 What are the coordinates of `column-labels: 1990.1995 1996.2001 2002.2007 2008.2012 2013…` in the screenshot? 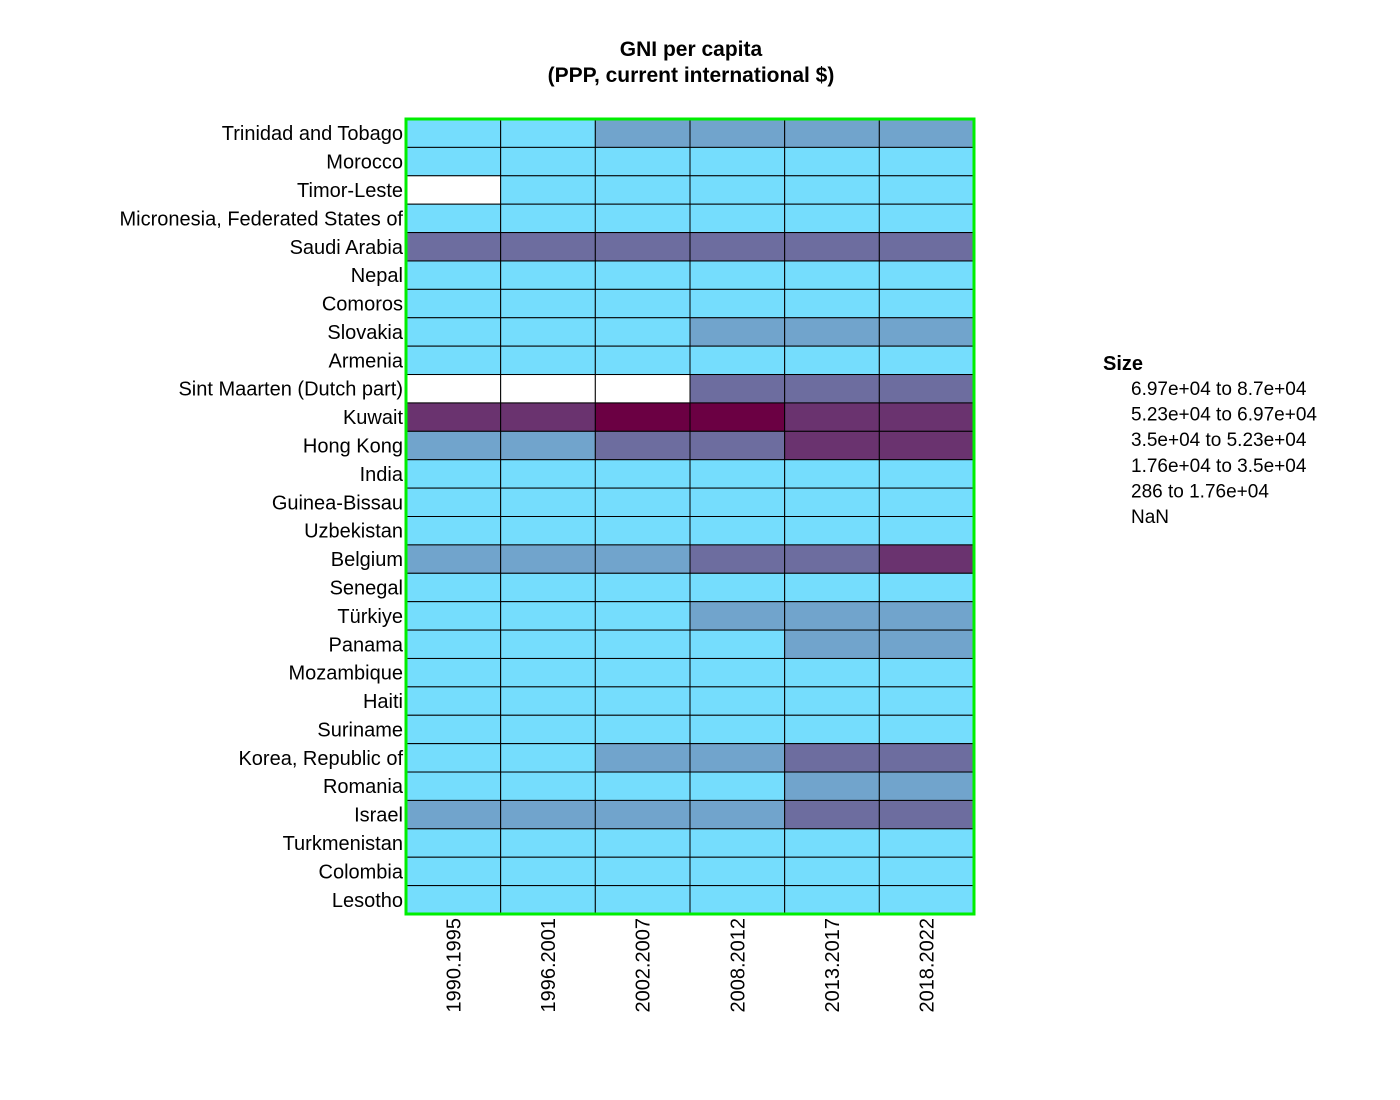 It's located at (690, 965).